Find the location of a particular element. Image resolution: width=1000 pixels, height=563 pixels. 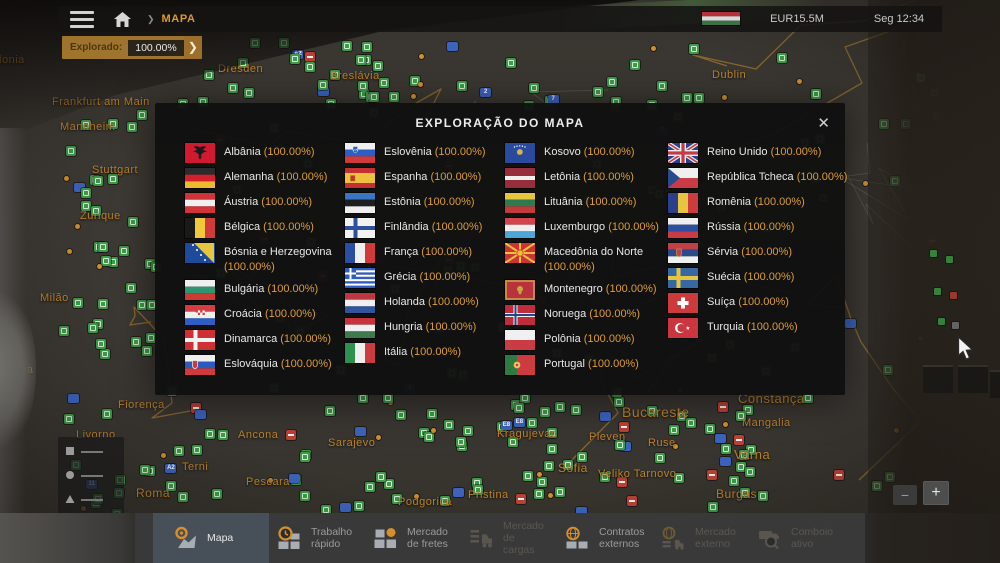

country-row-servia: Sérvia (100.00%) is located at coordinates (756, 253).